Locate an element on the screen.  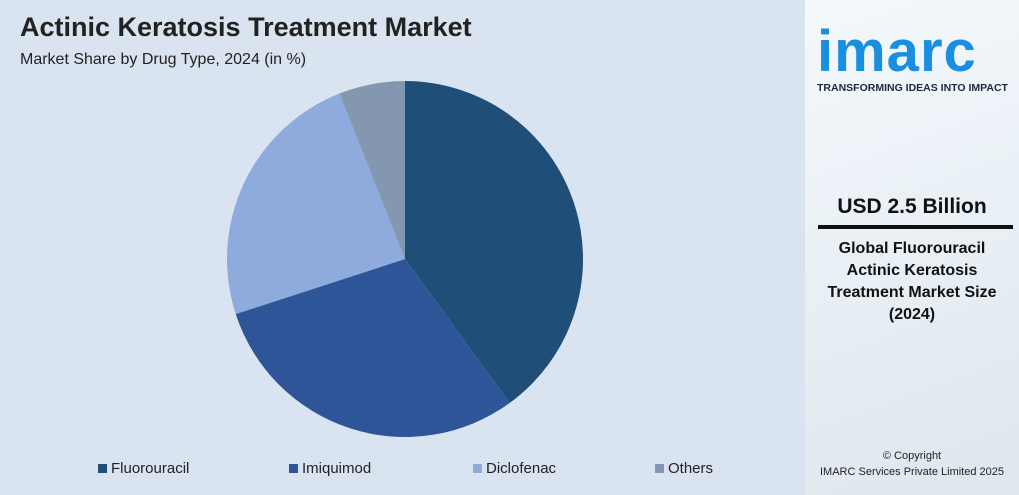
logo: imarc is located at coordinates (897, 51).